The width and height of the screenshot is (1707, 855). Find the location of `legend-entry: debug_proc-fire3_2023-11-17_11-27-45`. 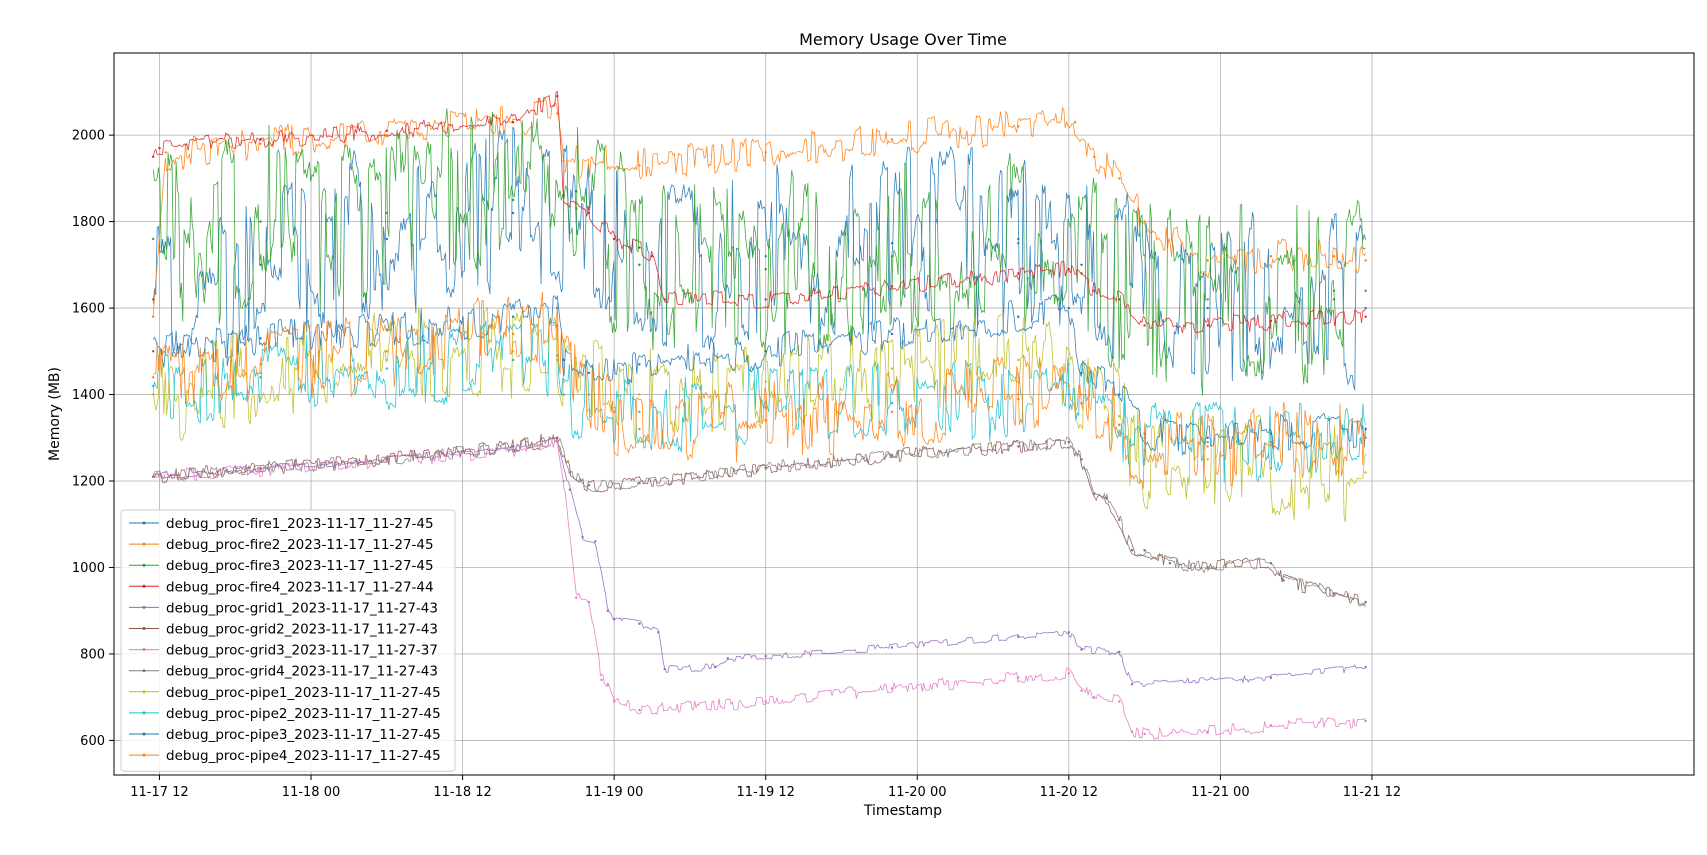

legend-entry: debug_proc-fire3_2023-11-17_11-27-45 is located at coordinates (281, 566).